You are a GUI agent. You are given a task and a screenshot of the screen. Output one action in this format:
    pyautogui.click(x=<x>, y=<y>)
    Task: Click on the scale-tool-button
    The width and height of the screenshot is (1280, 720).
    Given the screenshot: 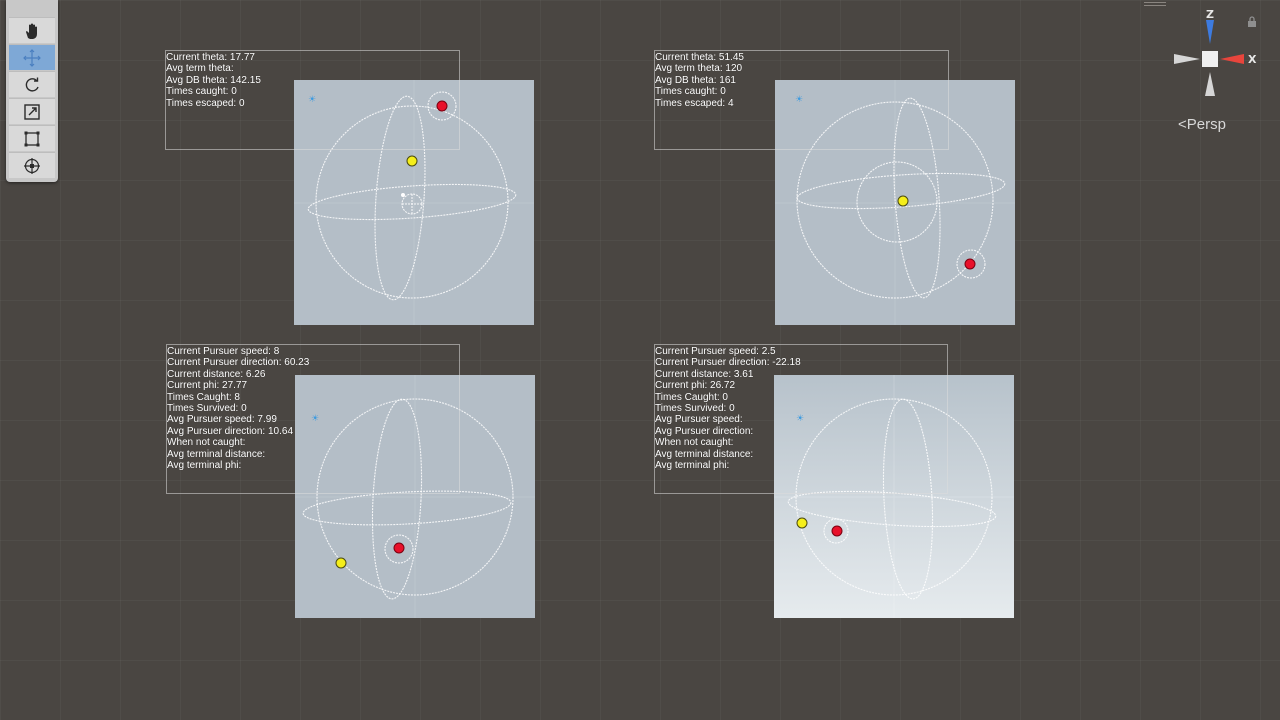 What is the action you would take?
    pyautogui.click(x=32, y=111)
    